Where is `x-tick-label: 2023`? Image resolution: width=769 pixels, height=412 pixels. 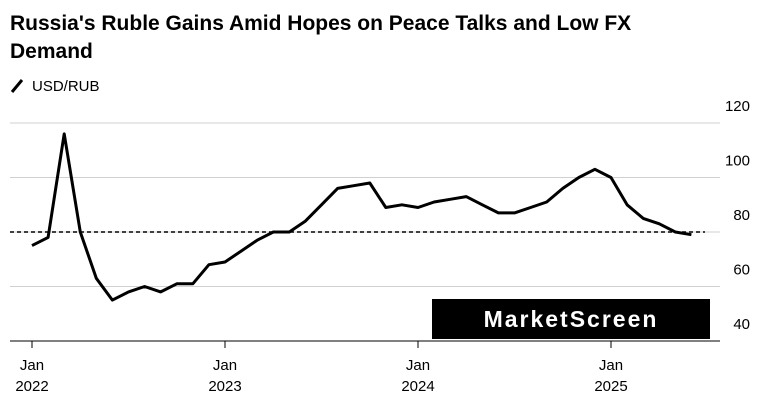
x-tick-label: 2023 is located at coordinates (224, 386).